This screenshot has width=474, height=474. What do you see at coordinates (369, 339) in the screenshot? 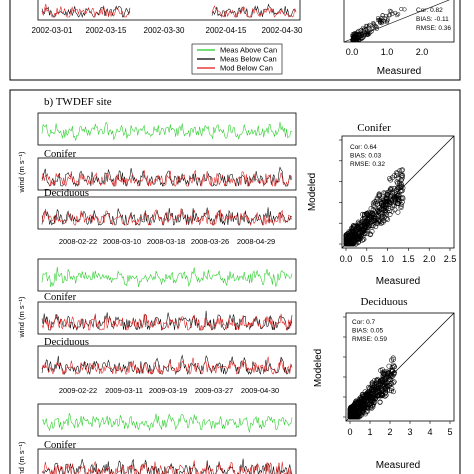
I see `stat-text: RMSE: 0.59` at bounding box center [369, 339].